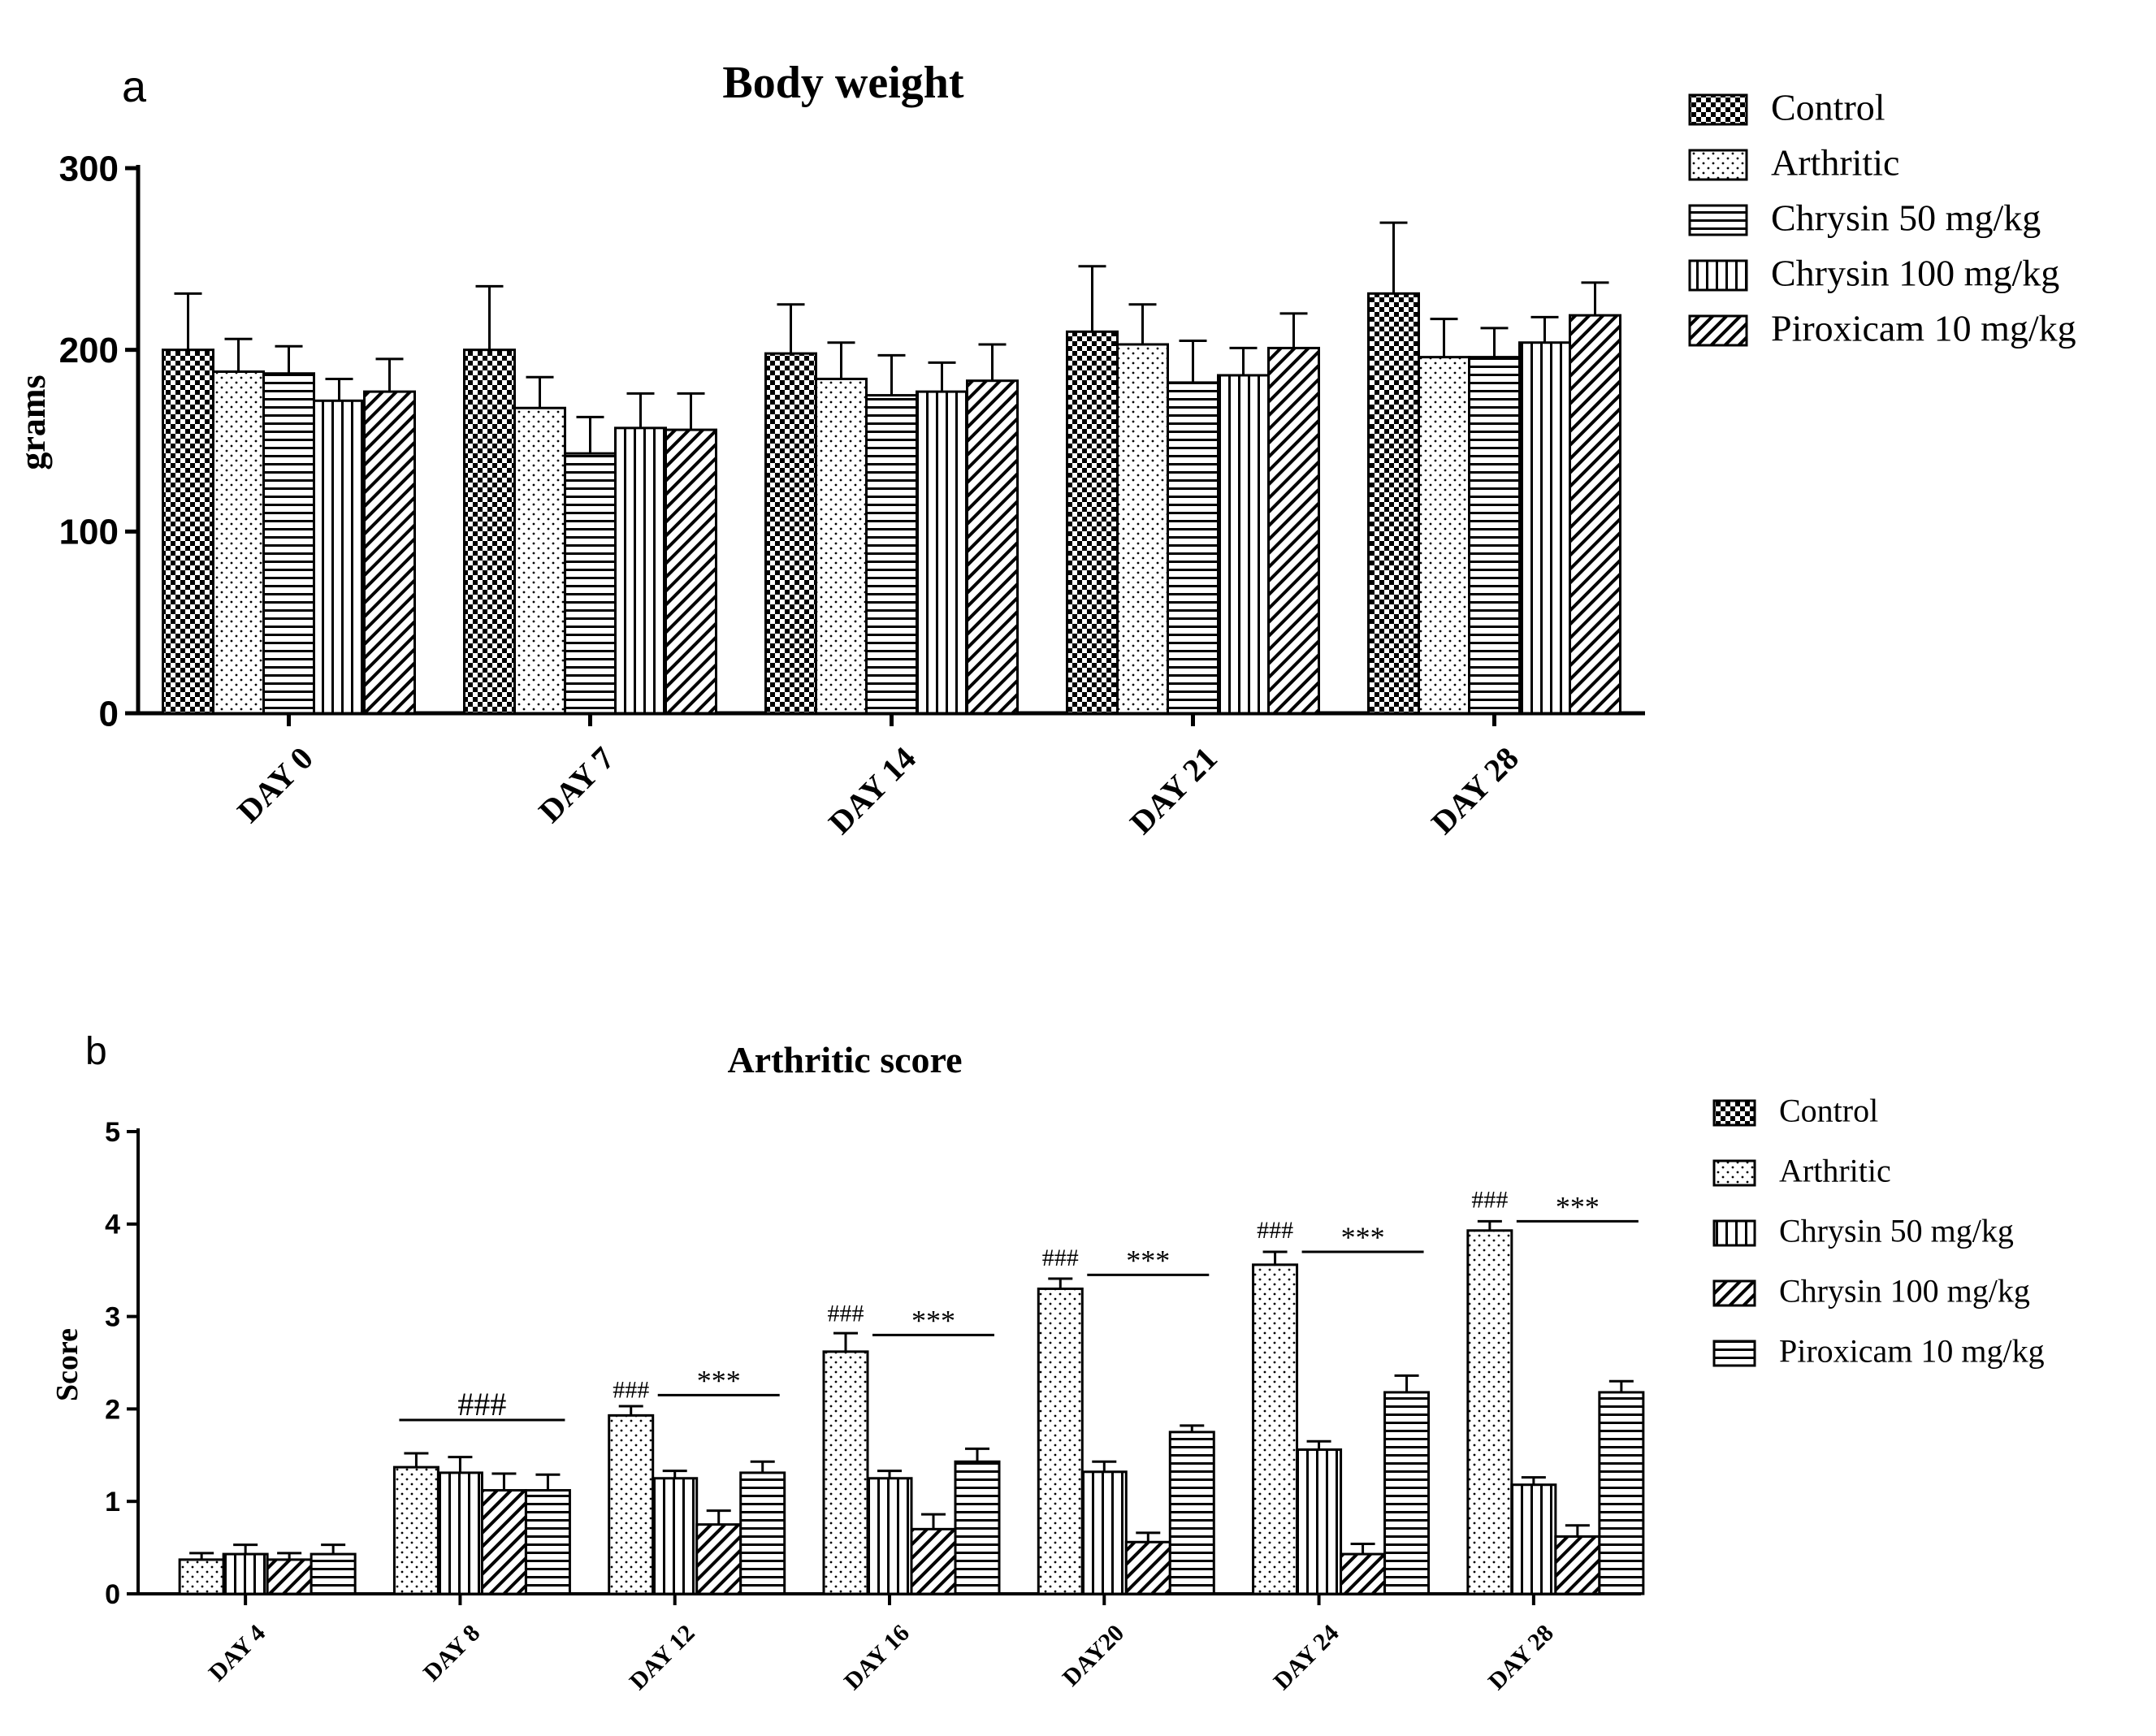 Image resolution: width=2156 pixels, height=1736 pixels. I want to click on y-tick-label: 300, so click(89, 169).